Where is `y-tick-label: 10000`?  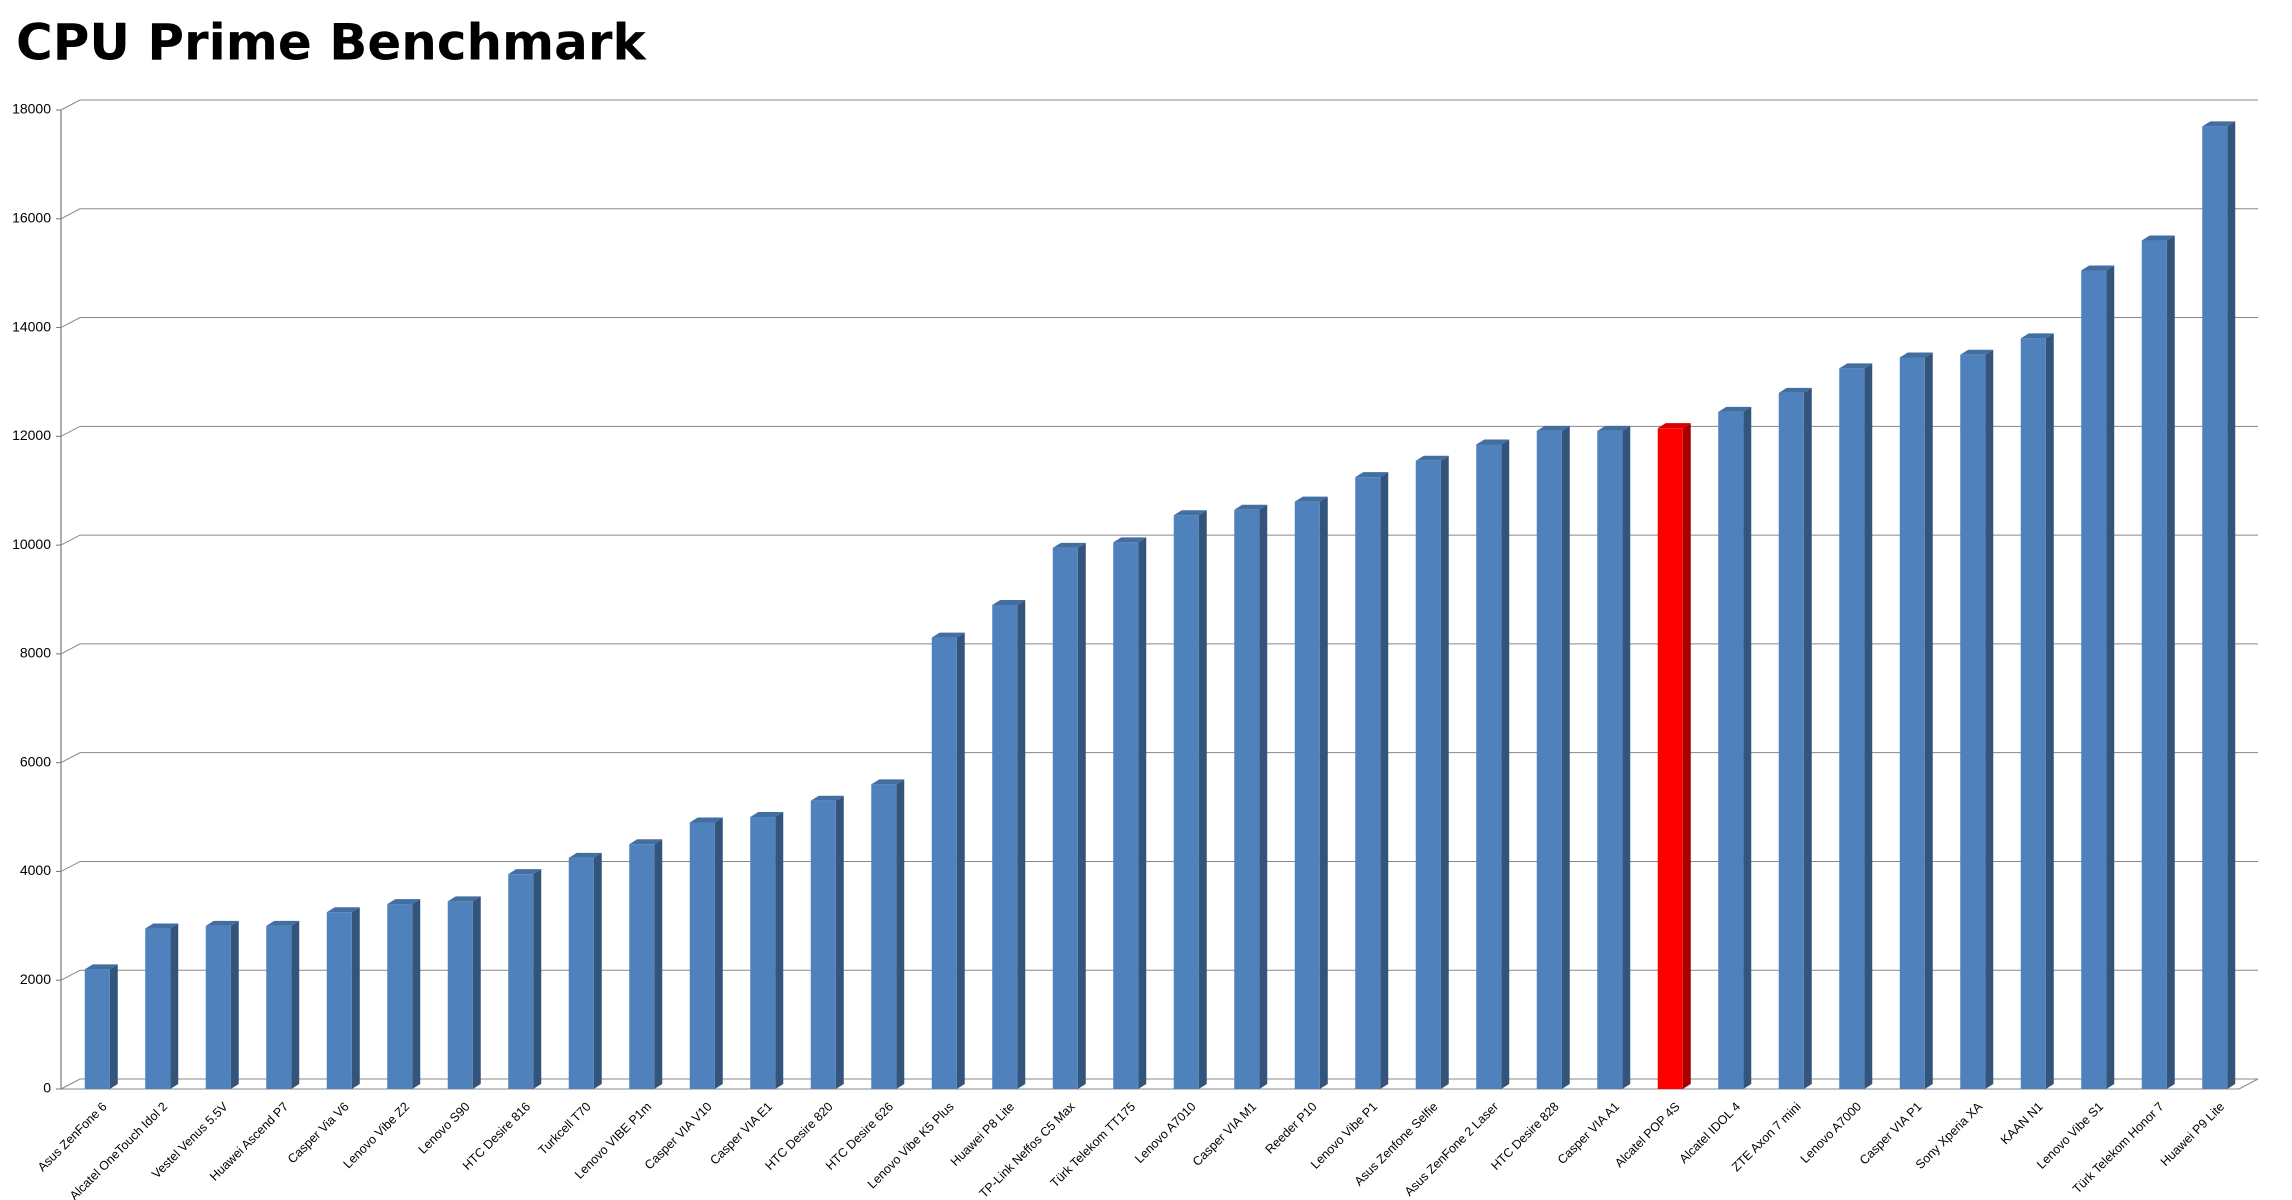
y-tick-label: 10000 is located at coordinates (31, 544).